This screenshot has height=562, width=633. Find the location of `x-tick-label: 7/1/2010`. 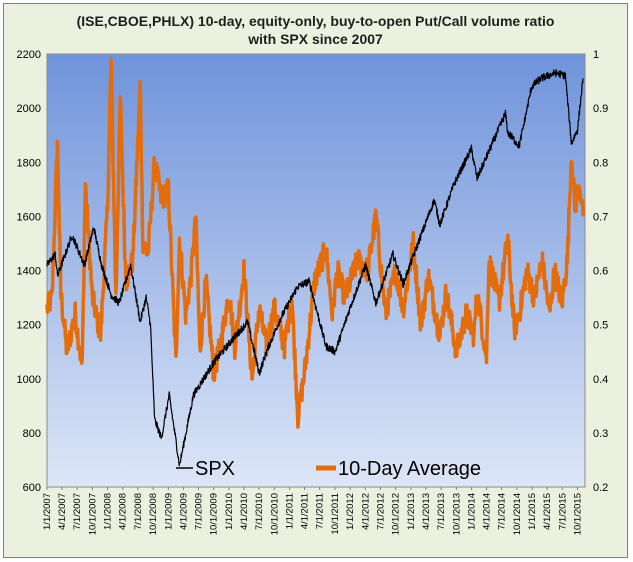

x-tick-label: 7/1/2010 is located at coordinates (259, 511).